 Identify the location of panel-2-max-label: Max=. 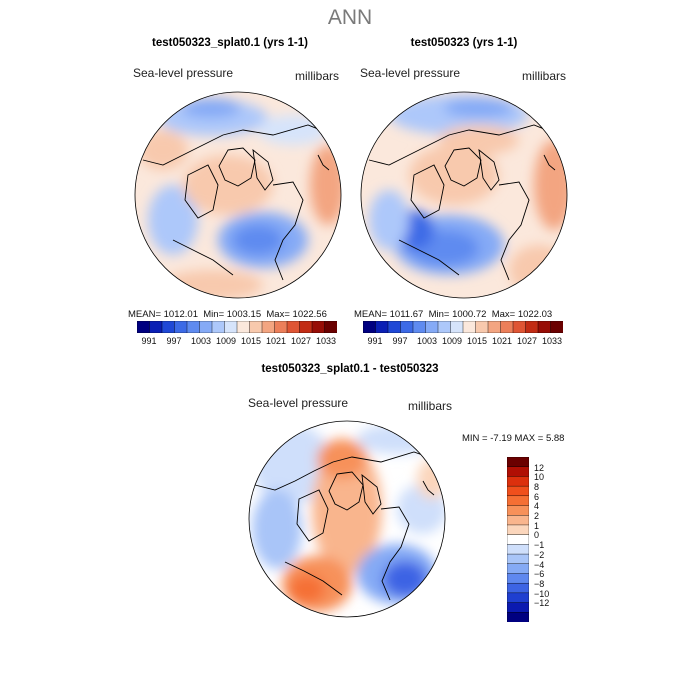
(503, 314).